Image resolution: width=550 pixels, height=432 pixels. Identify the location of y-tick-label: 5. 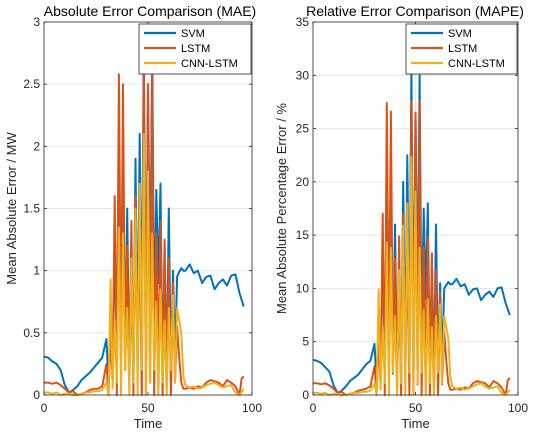
(305, 342).